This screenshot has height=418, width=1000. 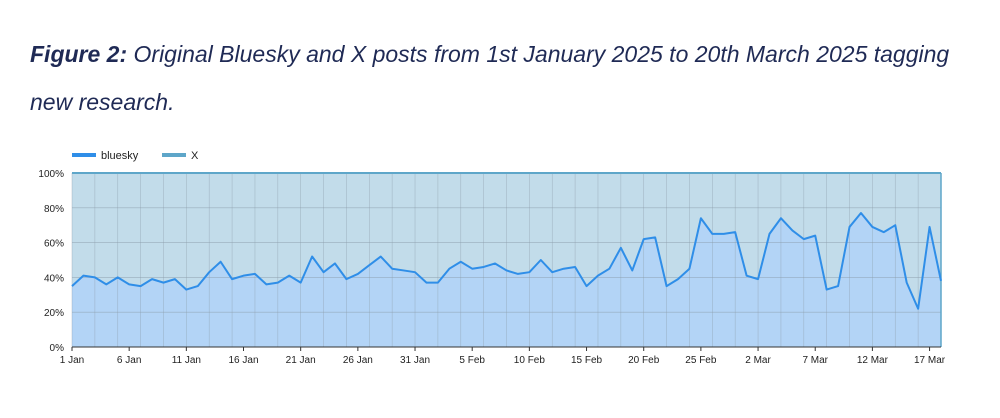 I want to click on x-tick-label: 17 Mar, so click(x=930, y=360).